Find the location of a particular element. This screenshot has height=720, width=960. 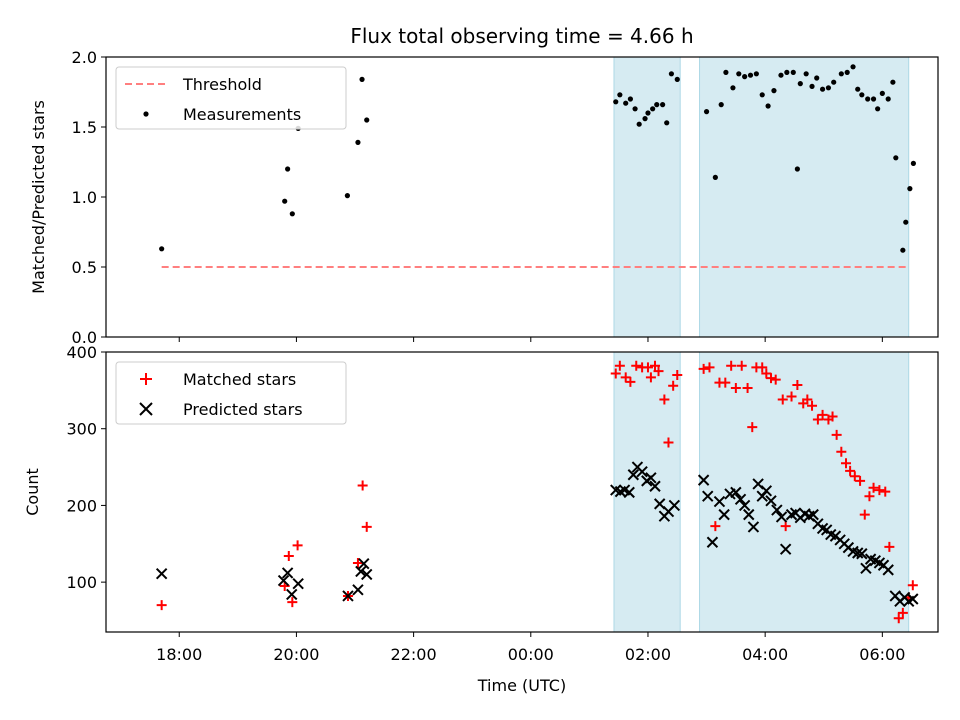

ratio-legend: Threshold Measurements is located at coordinates (231, 98).